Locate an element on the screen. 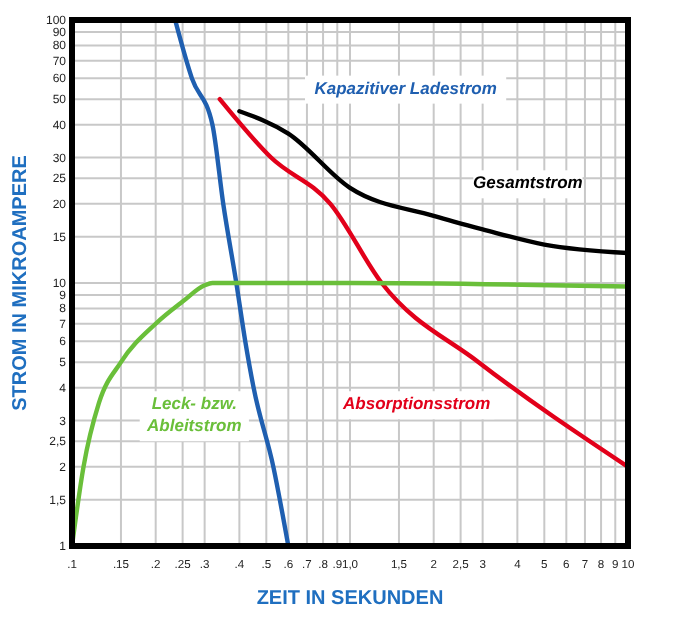 This screenshot has height=628, width=684. series-label: Absorptionsstrom is located at coordinates (416, 403).